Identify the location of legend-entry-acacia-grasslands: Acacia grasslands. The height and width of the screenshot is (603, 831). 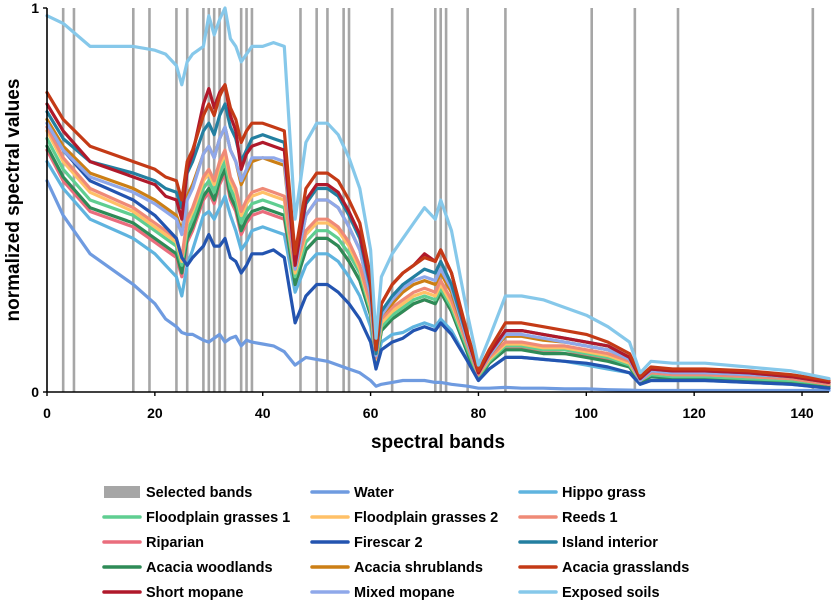
(603, 568).